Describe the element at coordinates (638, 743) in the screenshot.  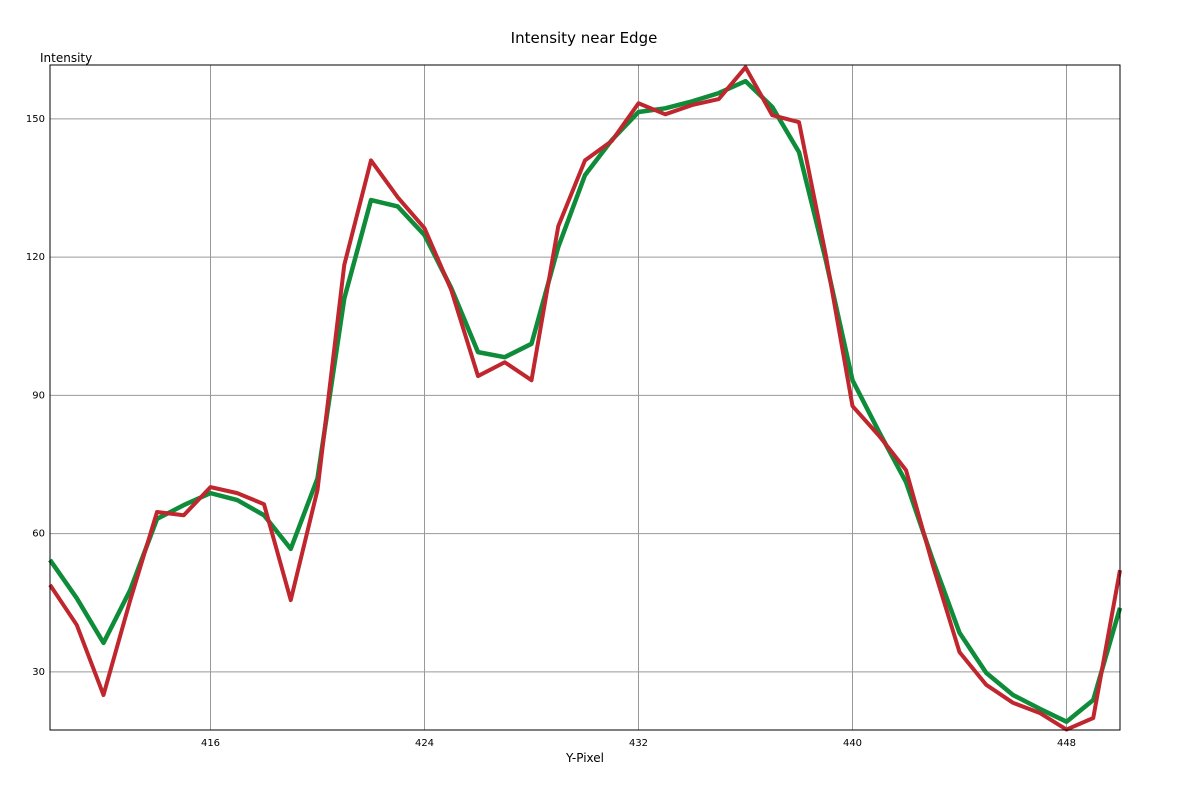
I see `x-tick-label: 432` at that location.